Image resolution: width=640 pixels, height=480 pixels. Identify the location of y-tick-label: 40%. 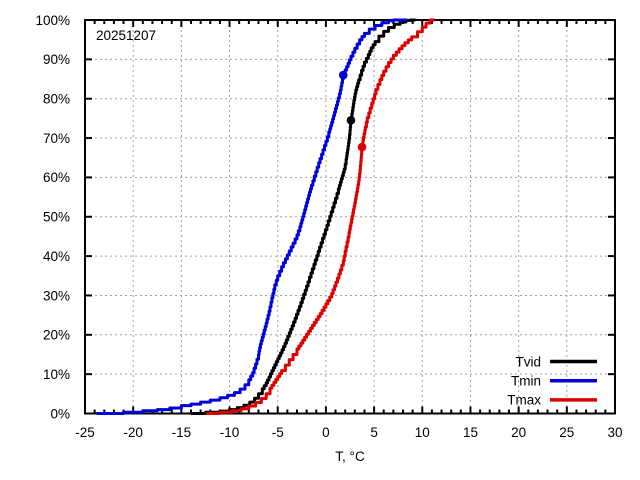
(56, 256).